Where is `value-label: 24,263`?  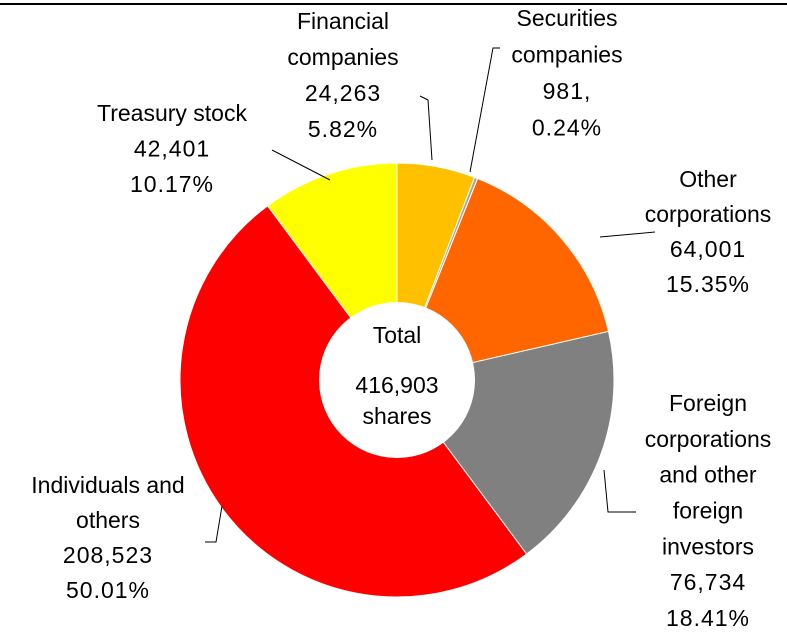 value-label: 24,263 is located at coordinates (343, 93).